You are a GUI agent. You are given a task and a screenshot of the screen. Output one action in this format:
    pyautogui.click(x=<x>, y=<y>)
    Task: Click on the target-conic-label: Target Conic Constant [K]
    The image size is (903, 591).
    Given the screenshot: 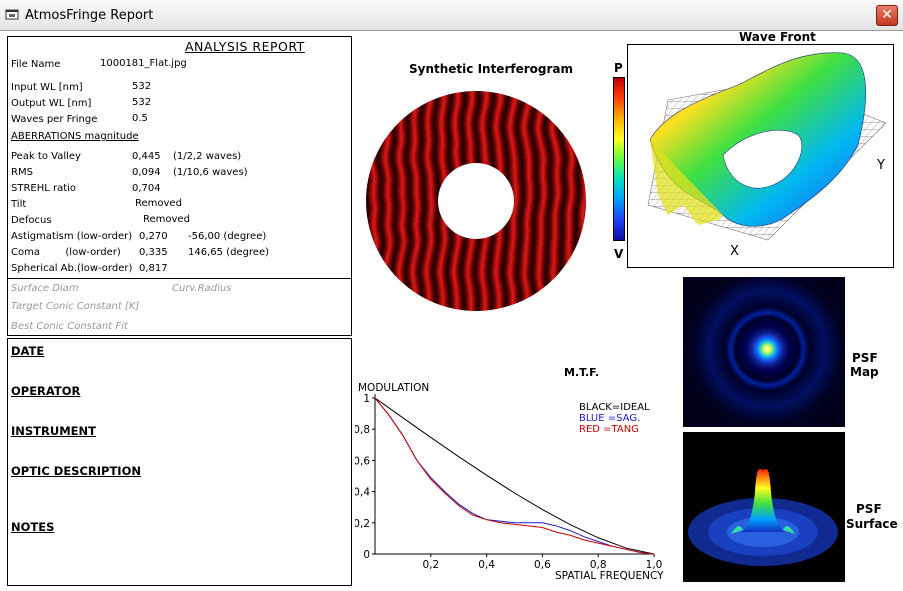 What is the action you would take?
    pyautogui.click(x=75, y=306)
    